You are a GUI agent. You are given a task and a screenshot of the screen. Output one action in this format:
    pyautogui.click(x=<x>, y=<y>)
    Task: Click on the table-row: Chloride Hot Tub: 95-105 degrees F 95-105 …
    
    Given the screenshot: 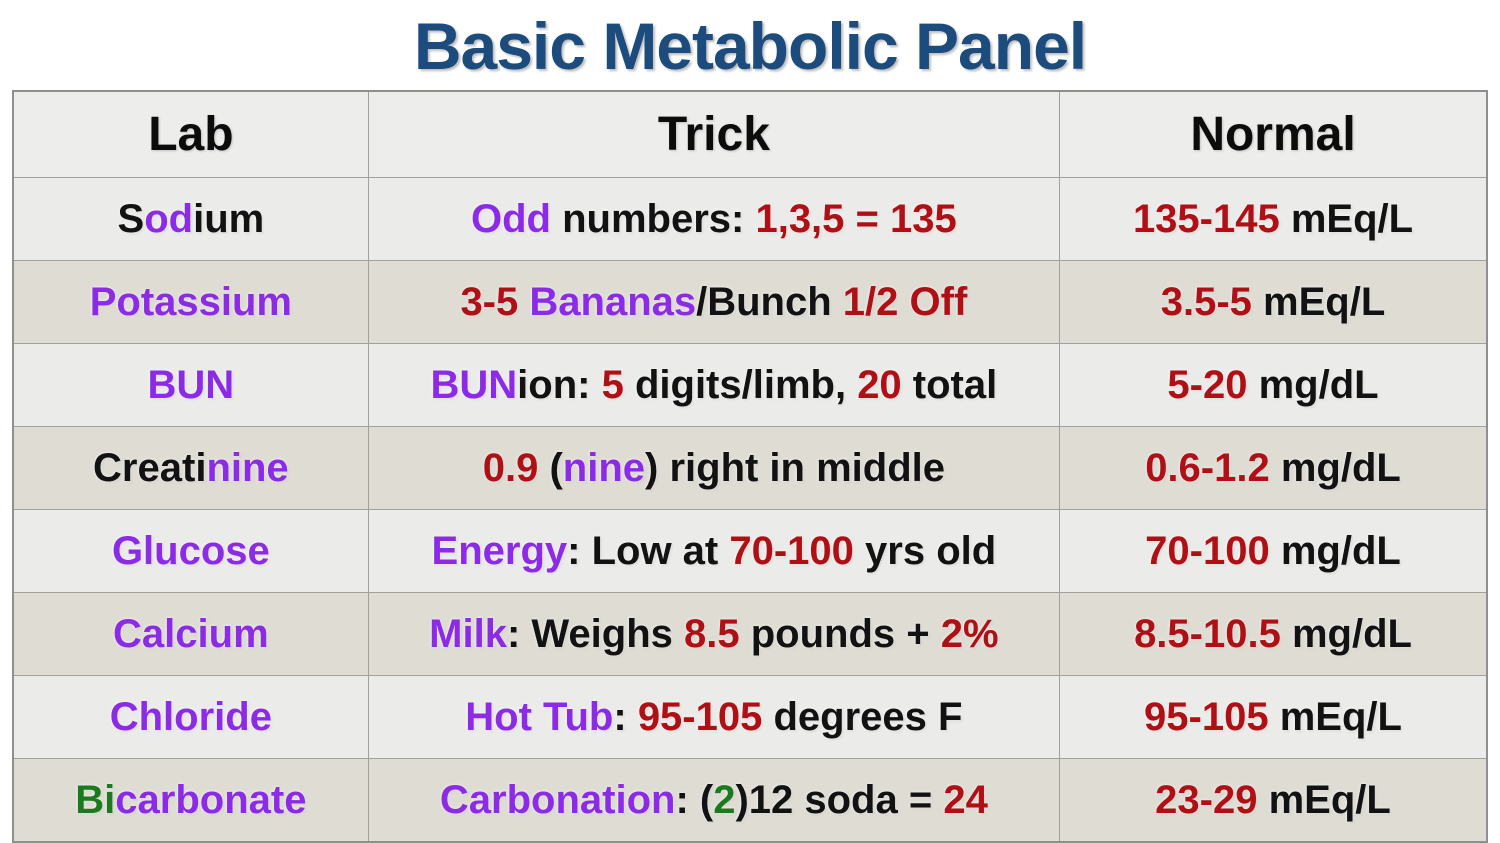 What is the action you would take?
    pyautogui.click(x=750, y=717)
    